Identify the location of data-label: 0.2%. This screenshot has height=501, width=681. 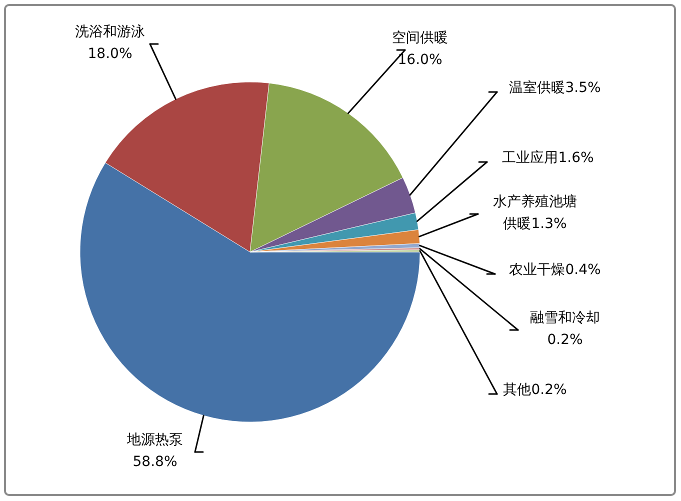
(565, 340).